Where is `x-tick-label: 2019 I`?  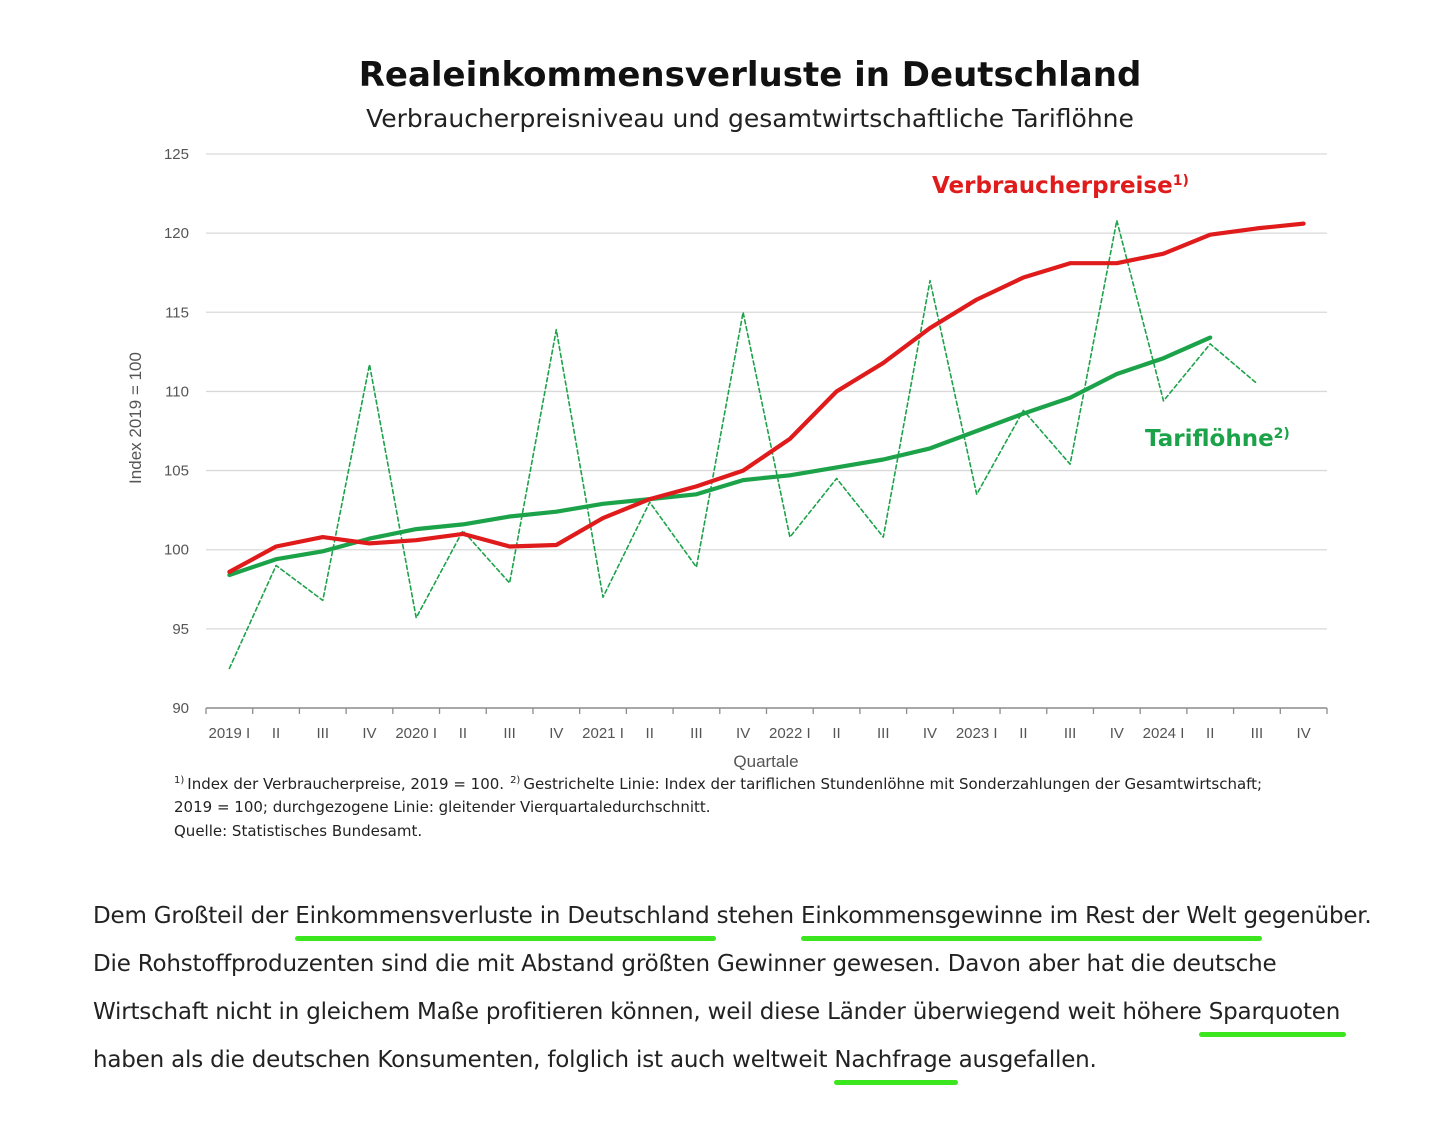
x-tick-label: 2019 I is located at coordinates (229, 733).